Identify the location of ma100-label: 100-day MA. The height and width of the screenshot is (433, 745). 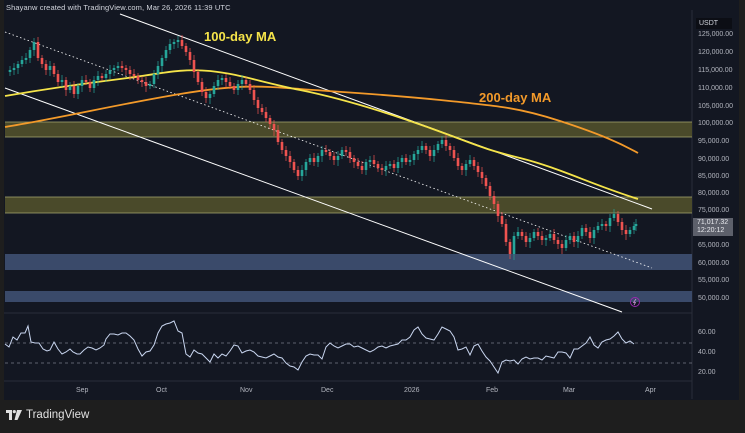
(240, 36).